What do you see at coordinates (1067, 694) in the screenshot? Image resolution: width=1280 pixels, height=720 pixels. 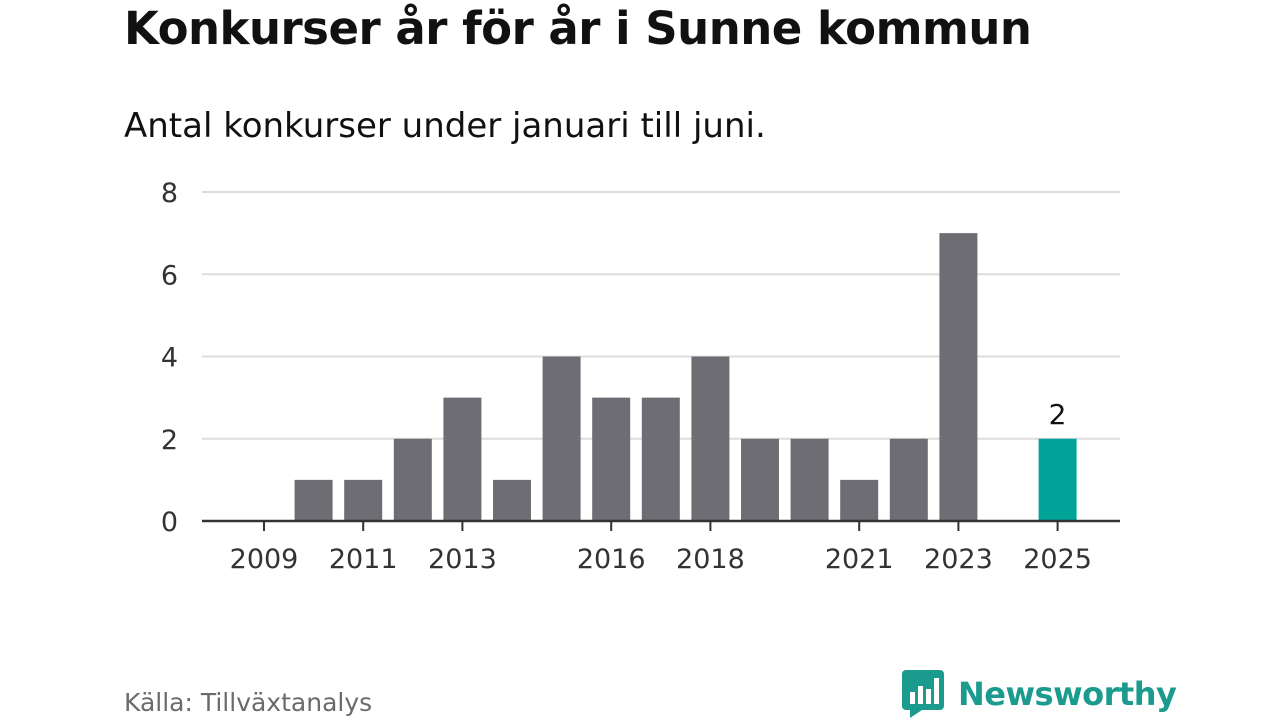 I see `brand-name: Newsworthy` at bounding box center [1067, 694].